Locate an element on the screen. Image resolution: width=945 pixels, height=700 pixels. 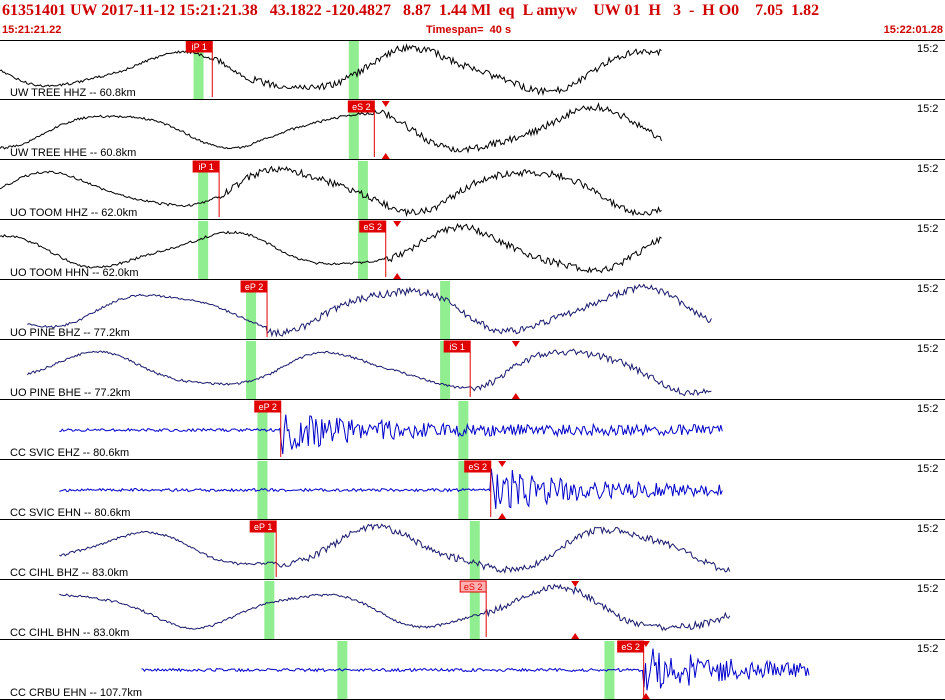
trace-panel: eS 2 CC CRBU EHN -- 107.7km 15:2 is located at coordinates (472, 670).